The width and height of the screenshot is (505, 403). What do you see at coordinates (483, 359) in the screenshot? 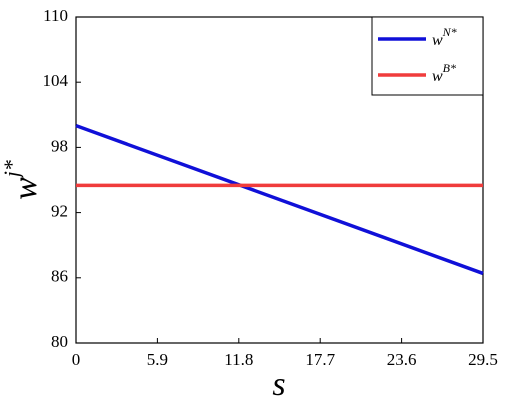
I see `x-tick-label: 29.5` at bounding box center [483, 359].